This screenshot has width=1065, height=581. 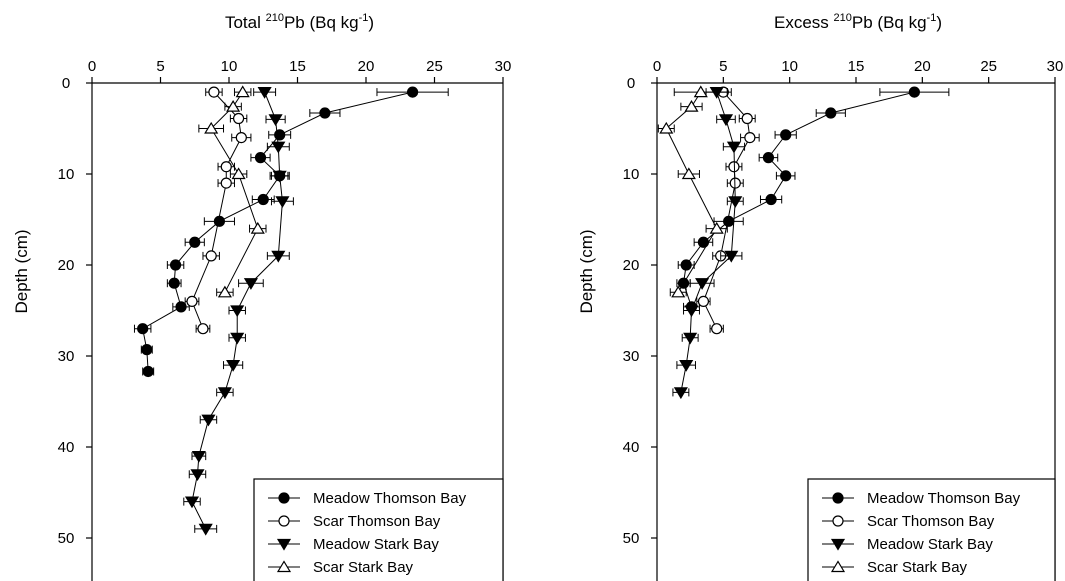 What do you see at coordinates (299, 22) in the screenshot?
I see `x-axis-title: Total 210Pb (Bq kg-1)` at bounding box center [299, 22].